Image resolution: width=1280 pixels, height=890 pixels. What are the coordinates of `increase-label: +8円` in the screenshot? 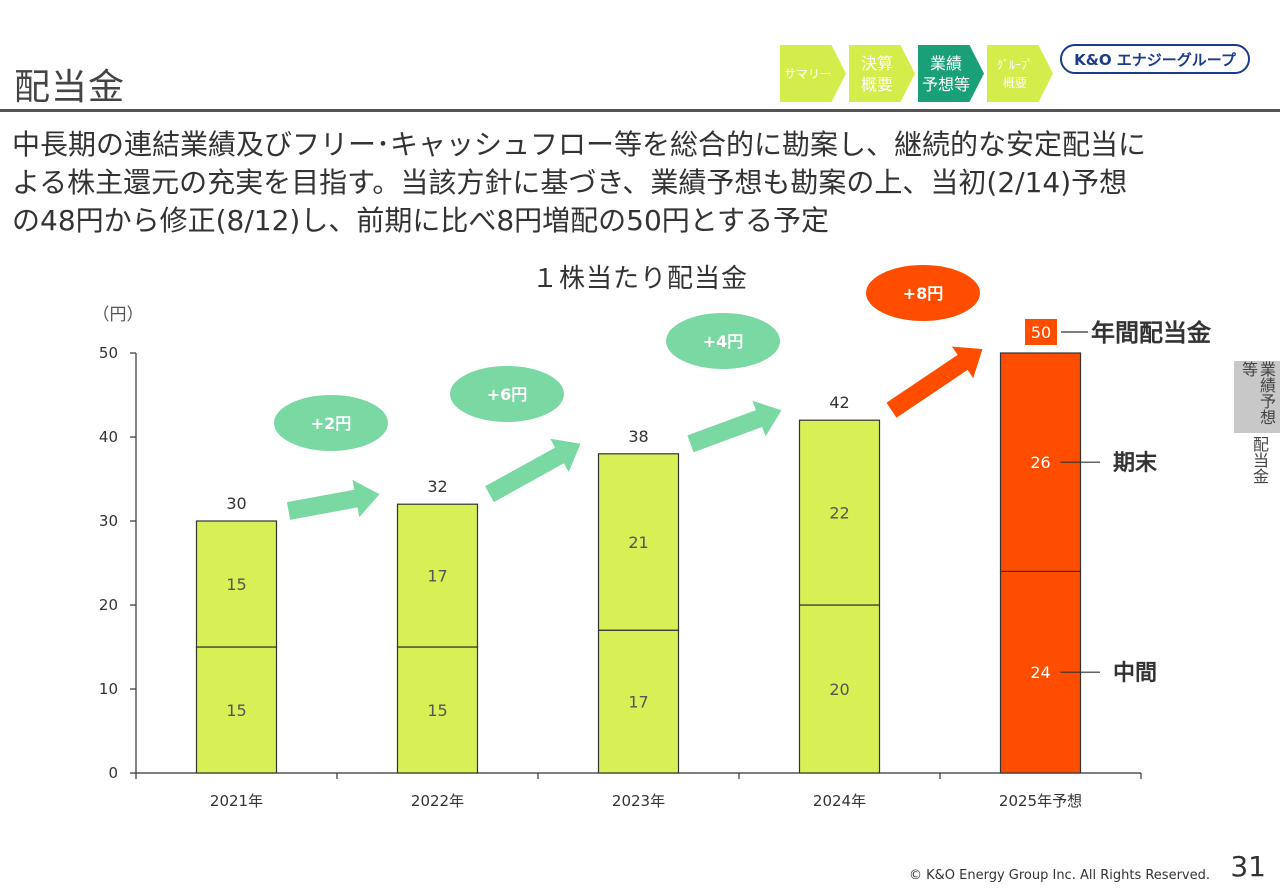 It's located at (923, 293).